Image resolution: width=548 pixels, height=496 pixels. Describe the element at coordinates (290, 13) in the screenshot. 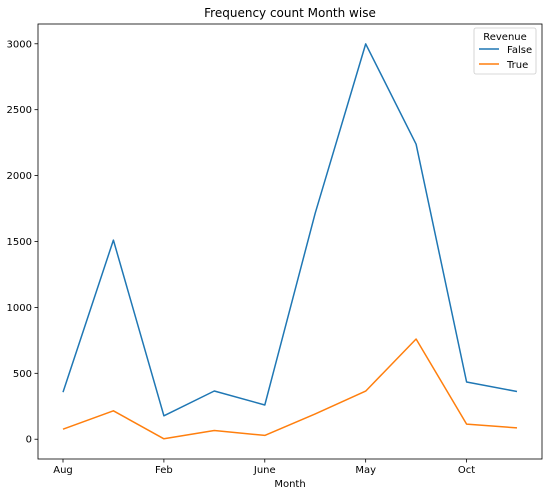

I see `chart-title: Frequency count Month wise` at that location.